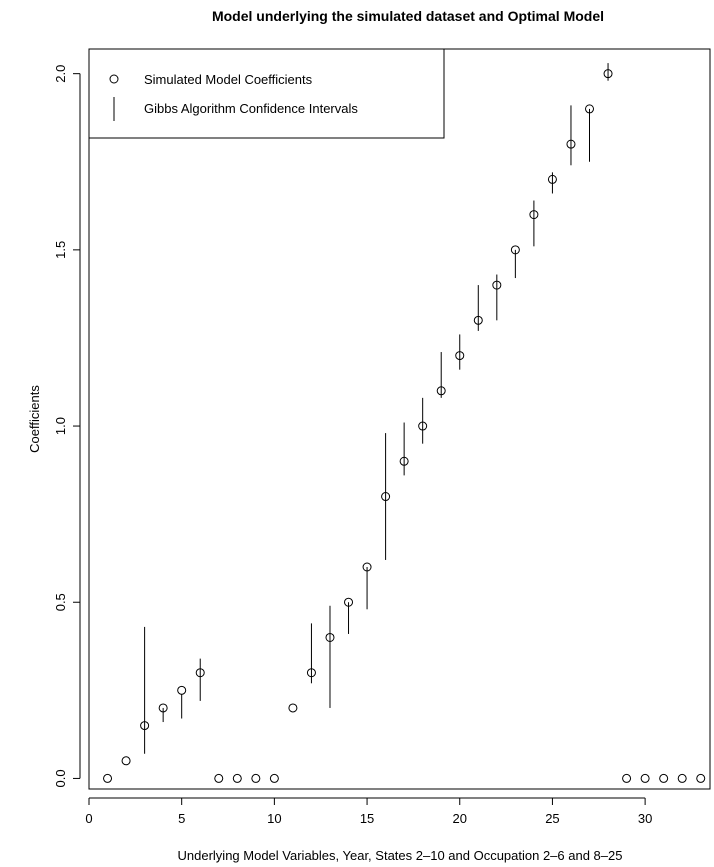 This screenshot has height=867, width=714. Describe the element at coordinates (88, 818) in the screenshot. I see `x-tick-label: 0` at that location.